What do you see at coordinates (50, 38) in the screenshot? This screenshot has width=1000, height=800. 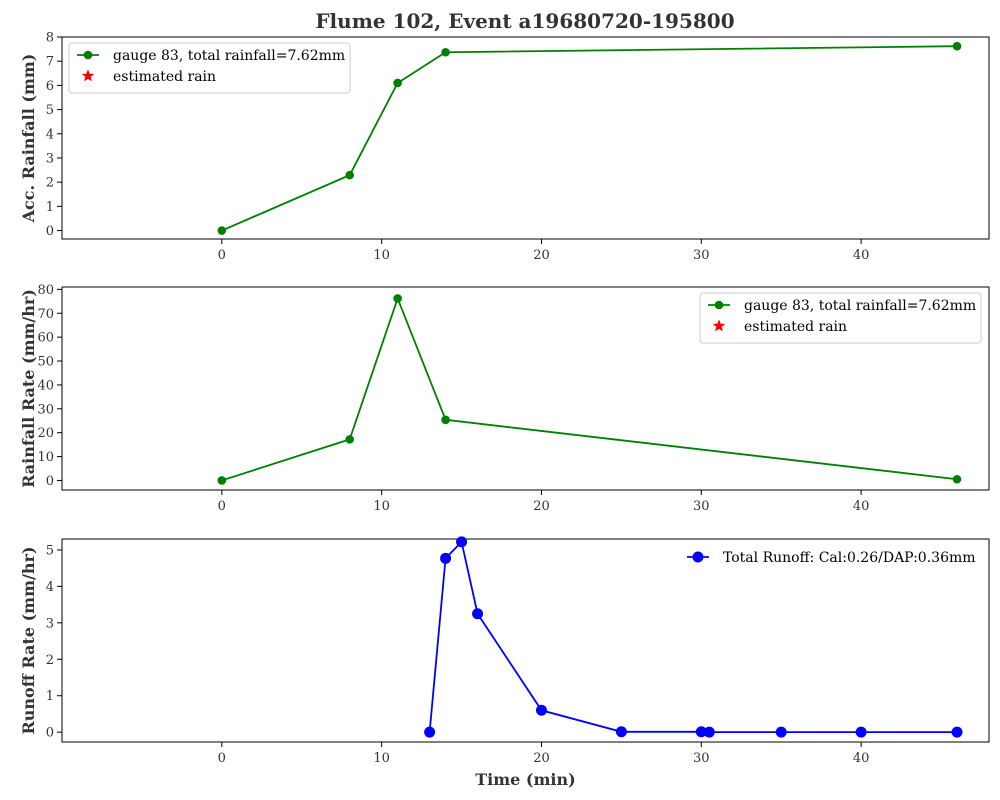 I see `y-tick-label: 8` at bounding box center [50, 38].